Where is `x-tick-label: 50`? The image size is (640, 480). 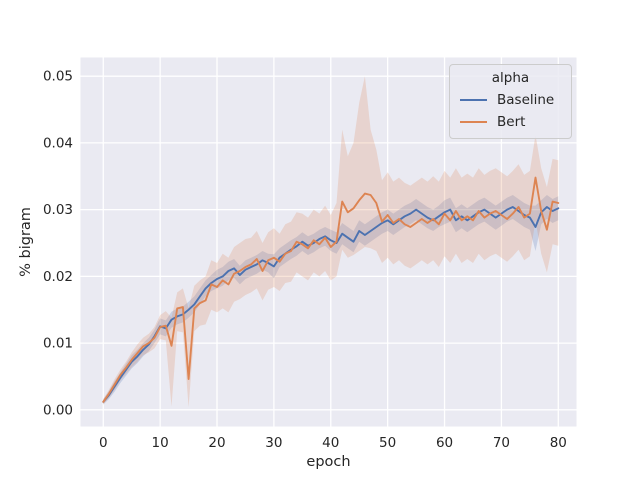 x-tick-label: 50 is located at coordinates (387, 443).